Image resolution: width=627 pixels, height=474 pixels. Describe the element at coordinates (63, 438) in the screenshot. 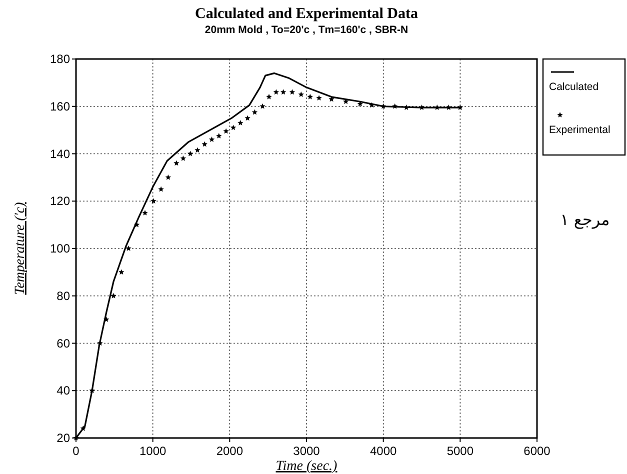

I see `y-tick-label: 20` at that location.